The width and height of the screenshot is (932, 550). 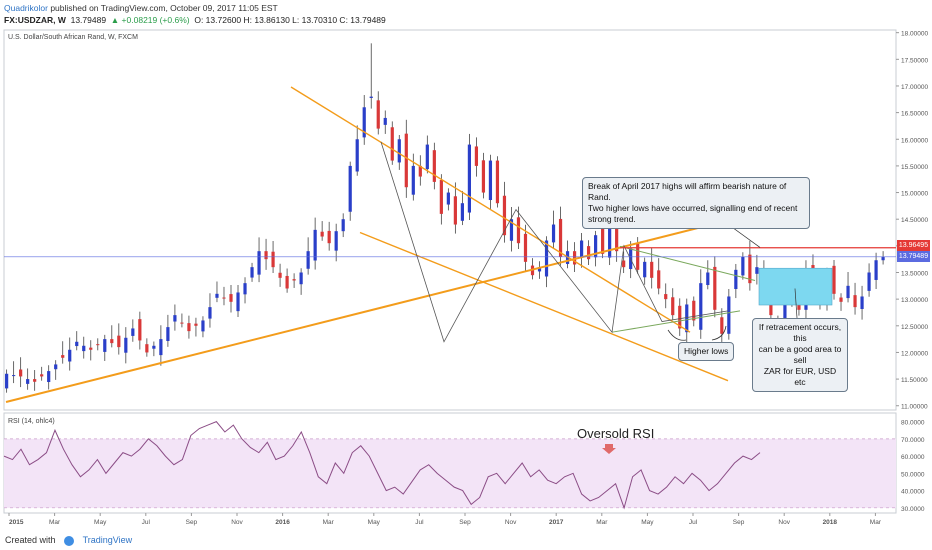 What do you see at coordinates (554, 242) in the screenshot?
I see `wave-pattern-line` at bounding box center [554, 242].